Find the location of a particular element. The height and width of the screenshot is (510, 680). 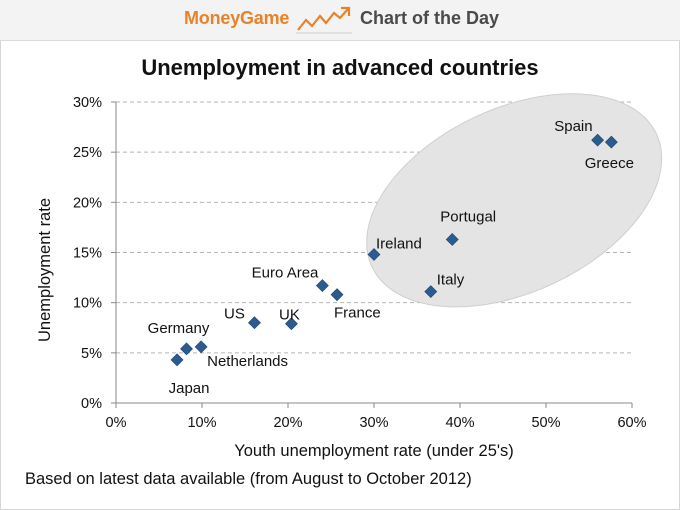

x-tick-label: 30% is located at coordinates (373, 423).